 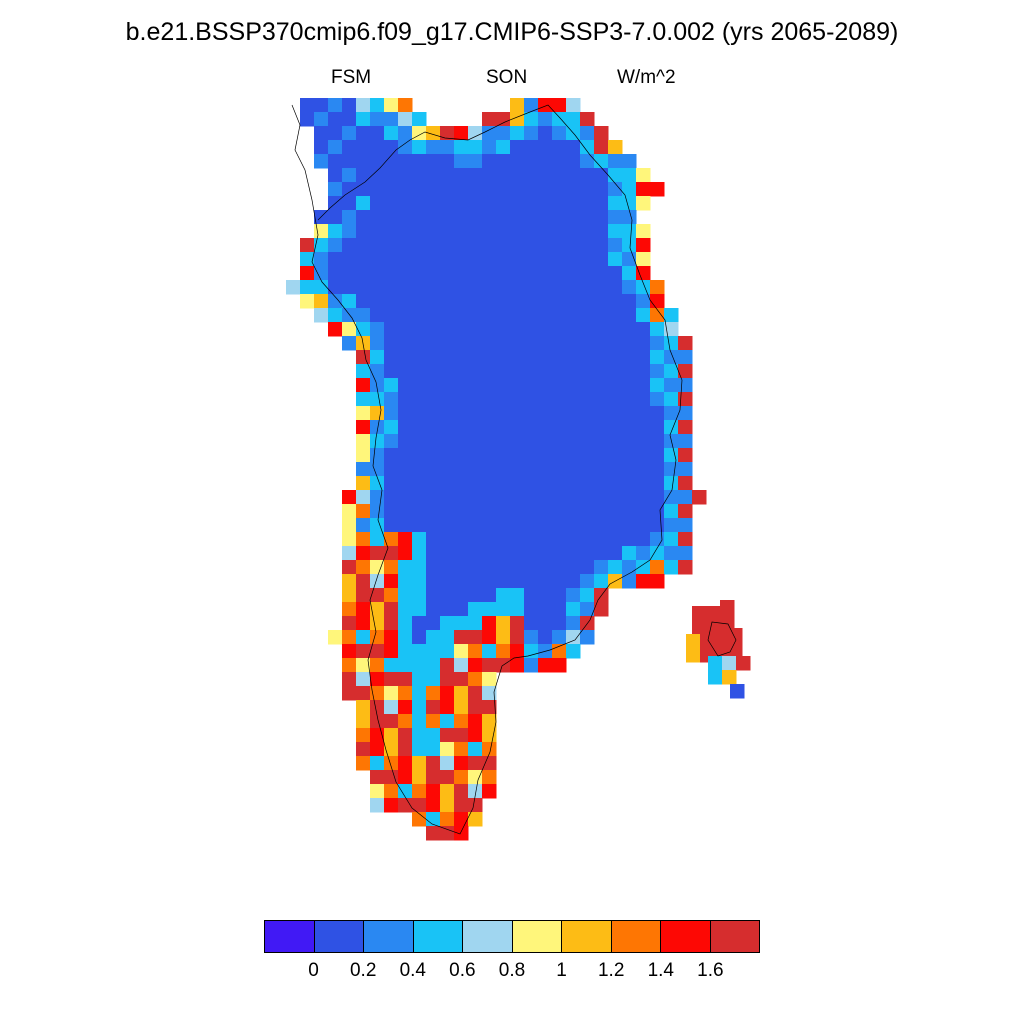 What do you see at coordinates (661, 970) in the screenshot?
I see `colorbar-tick-label: 1.4` at bounding box center [661, 970].